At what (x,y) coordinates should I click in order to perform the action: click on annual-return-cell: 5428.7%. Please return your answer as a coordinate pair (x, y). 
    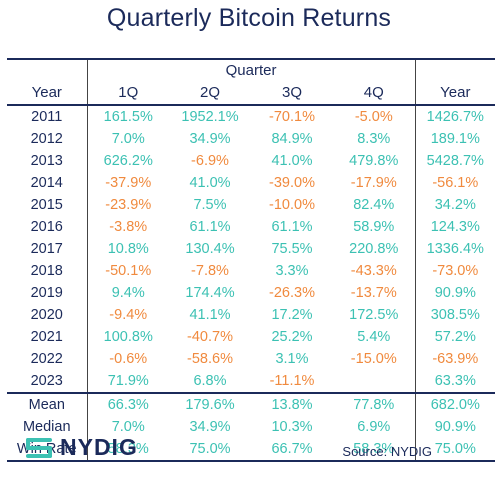
    Looking at the image, I should click on (455, 161).